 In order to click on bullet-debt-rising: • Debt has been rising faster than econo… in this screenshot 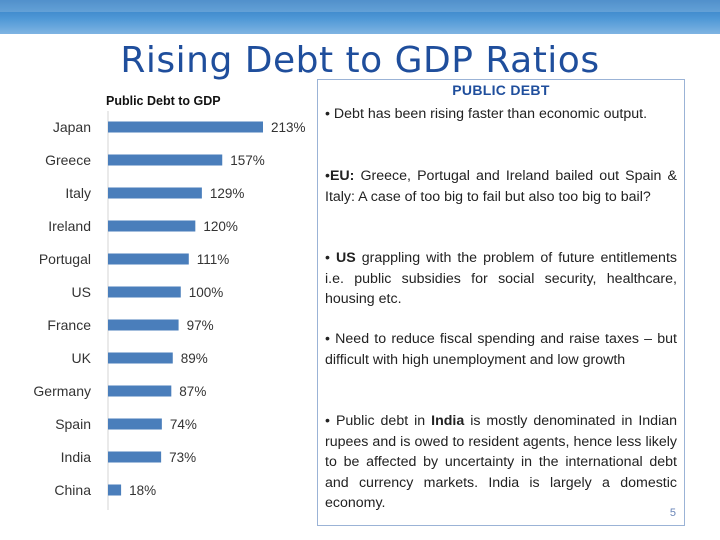, I will do `click(501, 114)`.